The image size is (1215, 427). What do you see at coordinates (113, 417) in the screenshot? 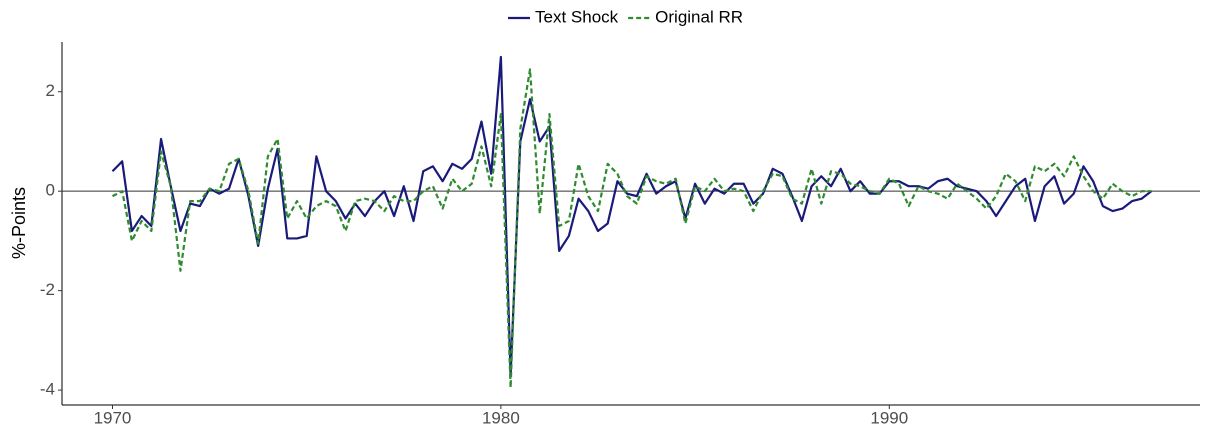
I see `x-tick-label: 1970` at bounding box center [113, 417].